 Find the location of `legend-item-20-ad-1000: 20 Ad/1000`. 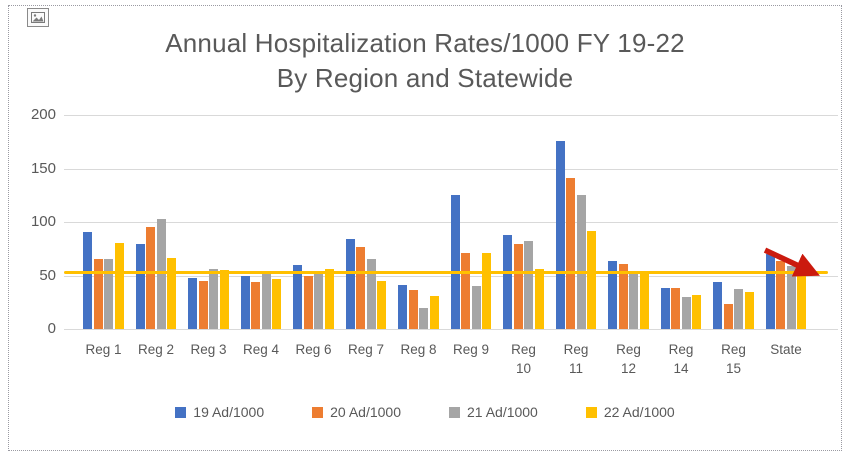

legend-item-20-ad-1000: 20 Ad/1000 is located at coordinates (356, 412).